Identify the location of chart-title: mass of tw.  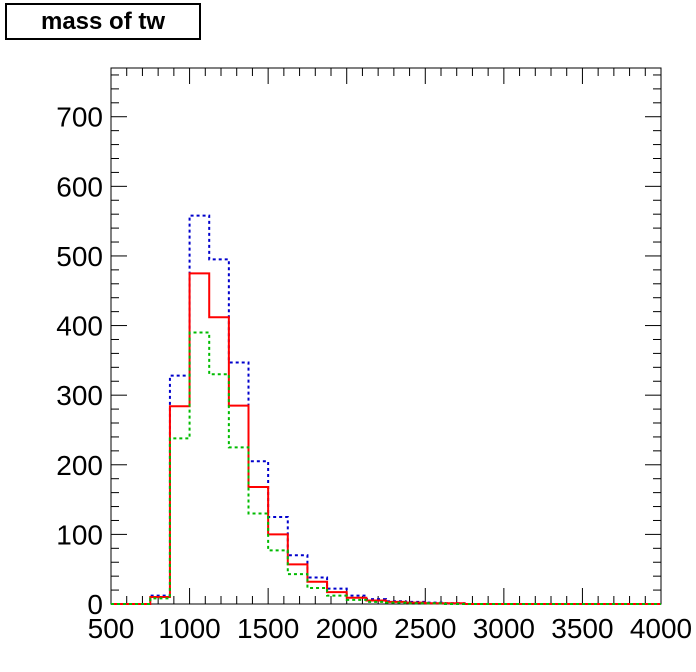
(103, 21).